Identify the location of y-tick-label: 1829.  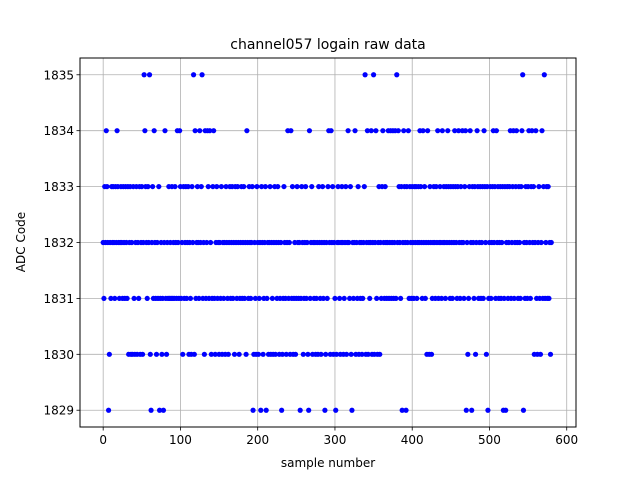
(58, 411).